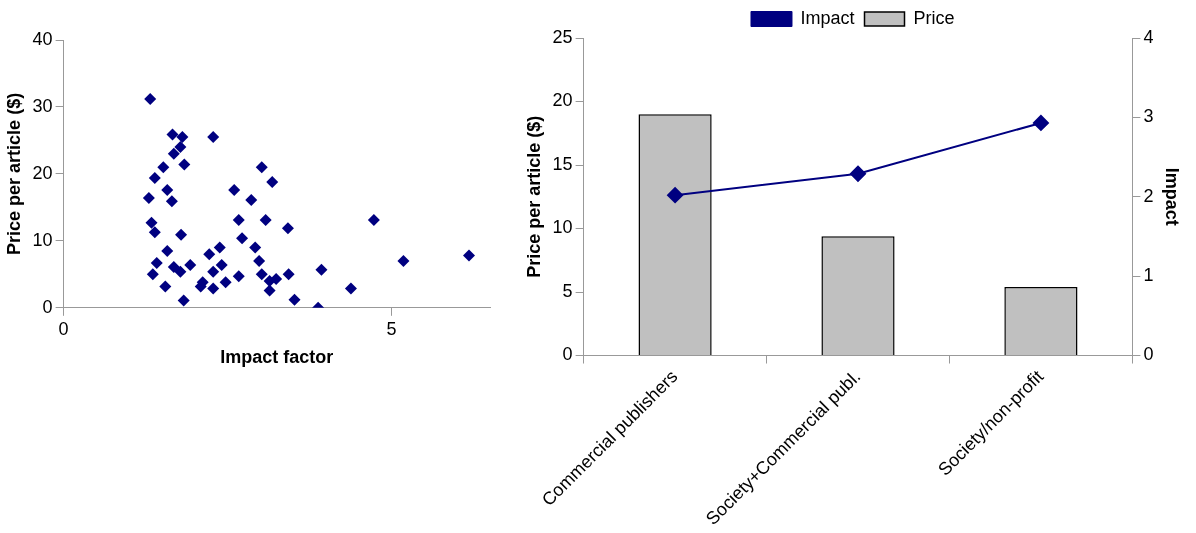 This screenshot has height=533, width=1196. Describe the element at coordinates (42, 105) in the screenshot. I see `y-tick-label: 30` at that location.